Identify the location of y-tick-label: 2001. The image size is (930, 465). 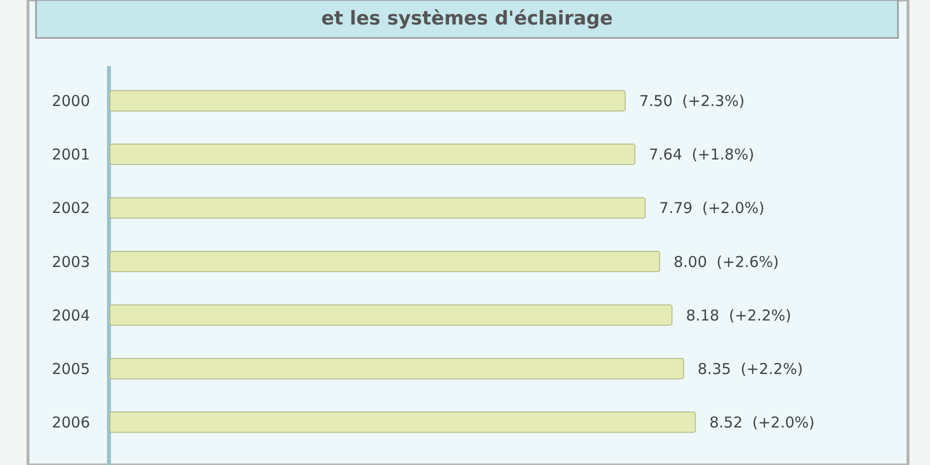
(71, 155).